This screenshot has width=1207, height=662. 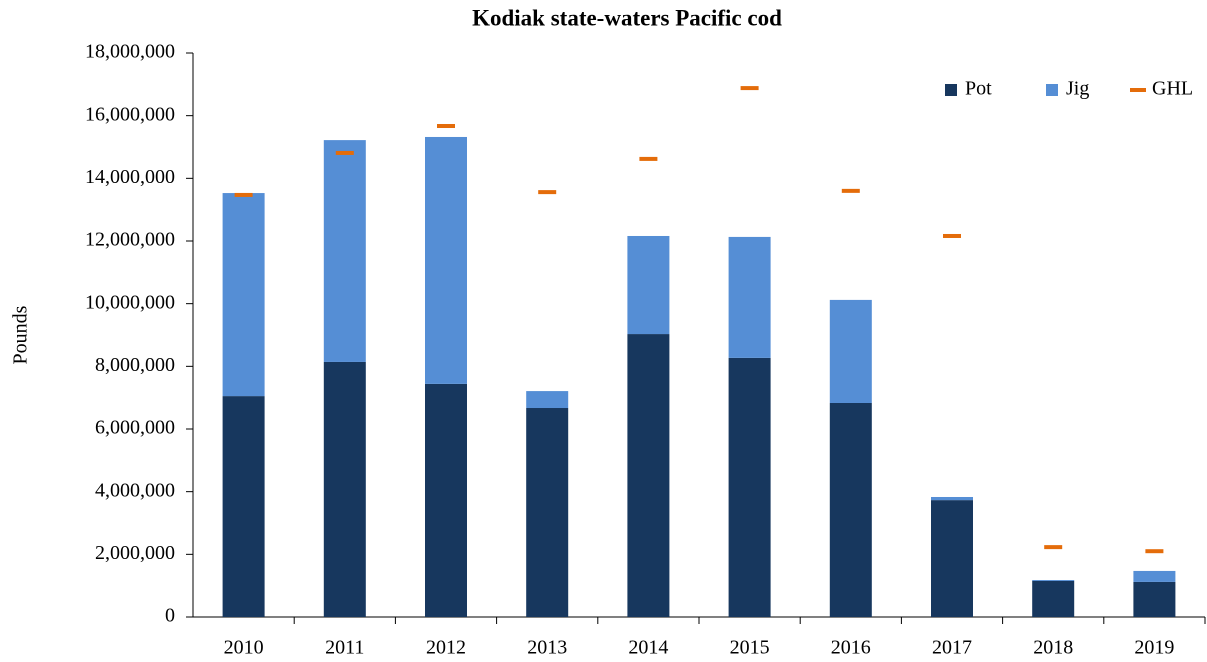 What do you see at coordinates (344, 648) in the screenshot?
I see `x-tick-label: 2011` at bounding box center [344, 648].